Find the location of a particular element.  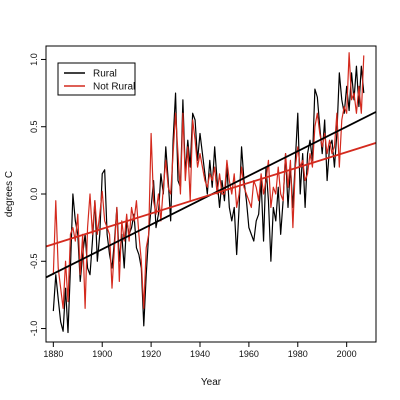

y-axis-label: degrees C is located at coordinates (9, 194).